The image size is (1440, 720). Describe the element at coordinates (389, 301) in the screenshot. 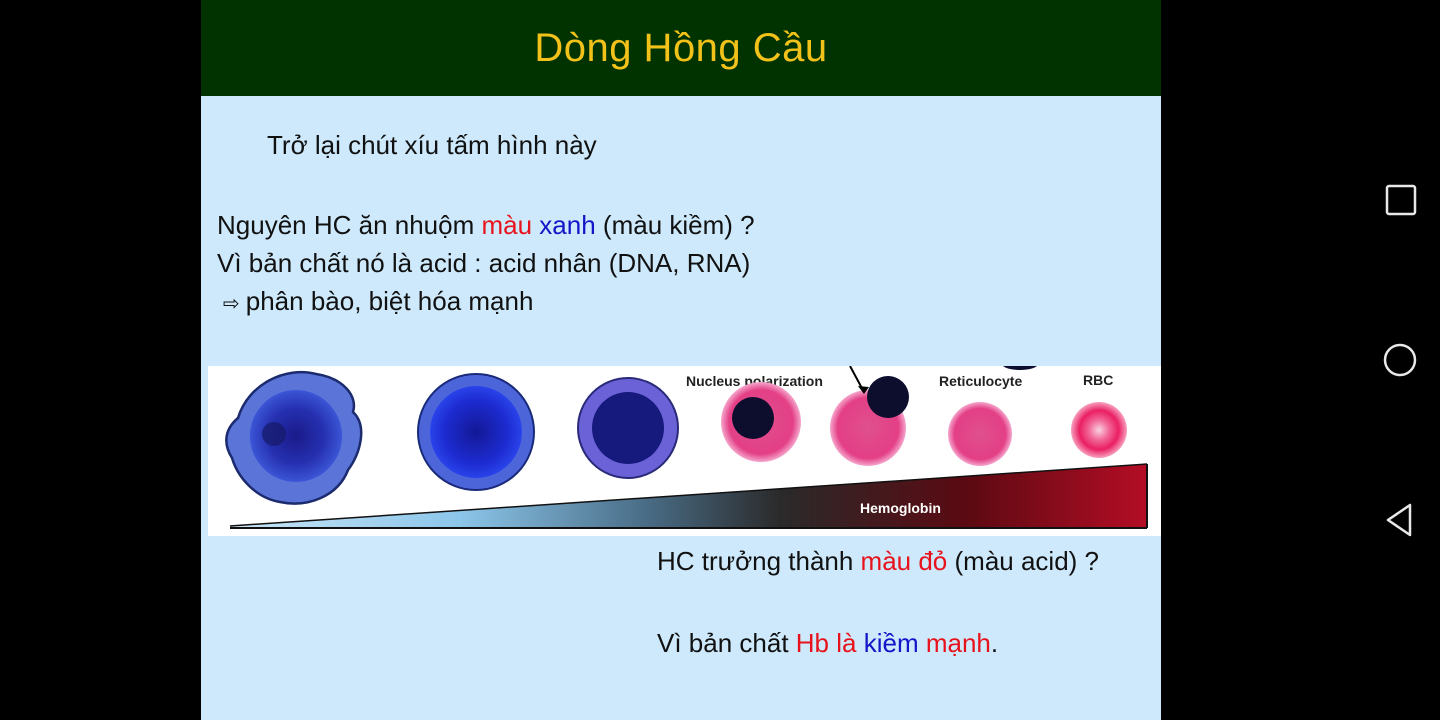

I see `text-segment: phân bào, biệt hóa mạnh` at that location.